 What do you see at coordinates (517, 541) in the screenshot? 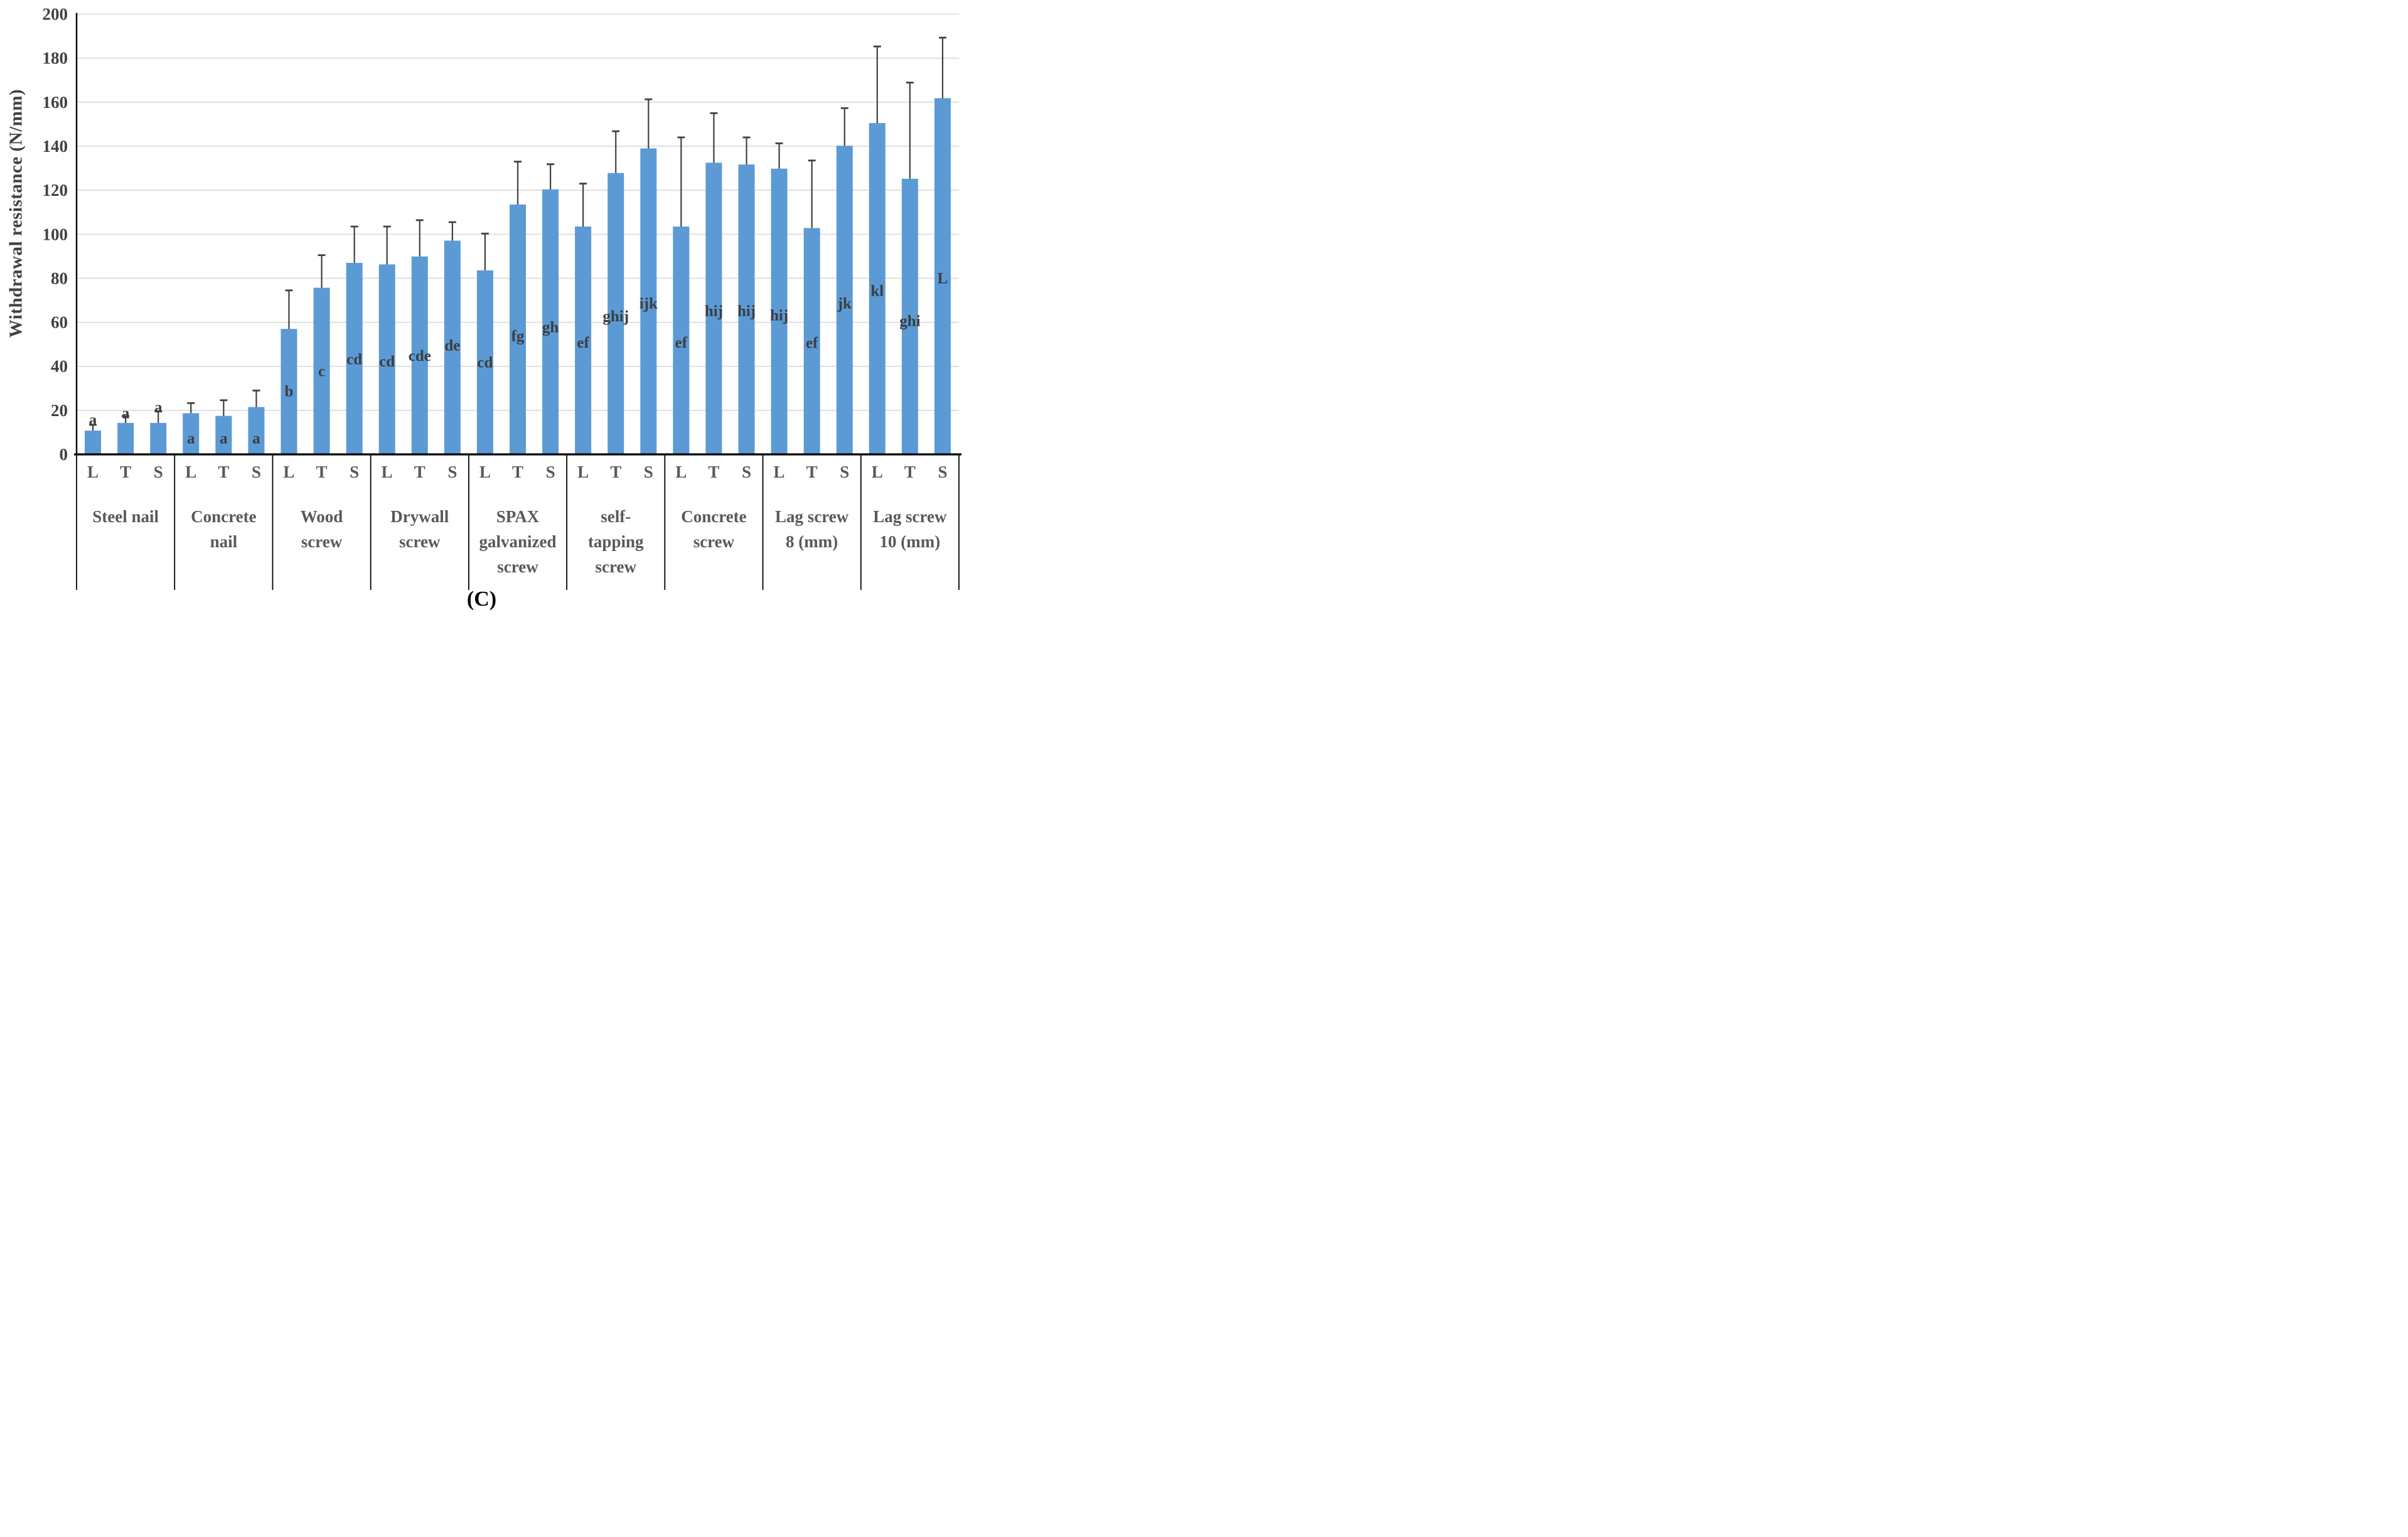
I see `x-group-label: galvanized` at bounding box center [517, 541].